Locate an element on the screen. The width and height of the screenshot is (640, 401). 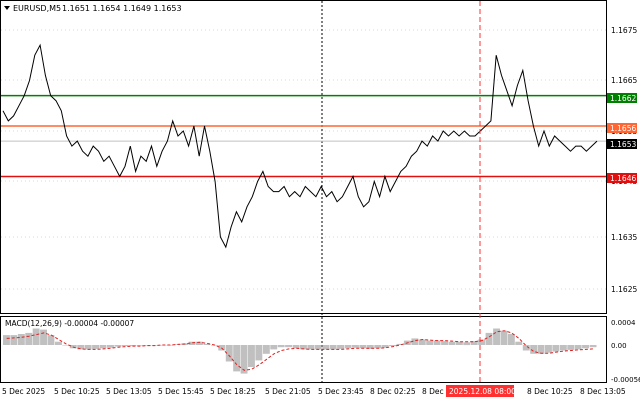
orange-level-value: 1.1656 is located at coordinates (623, 128).